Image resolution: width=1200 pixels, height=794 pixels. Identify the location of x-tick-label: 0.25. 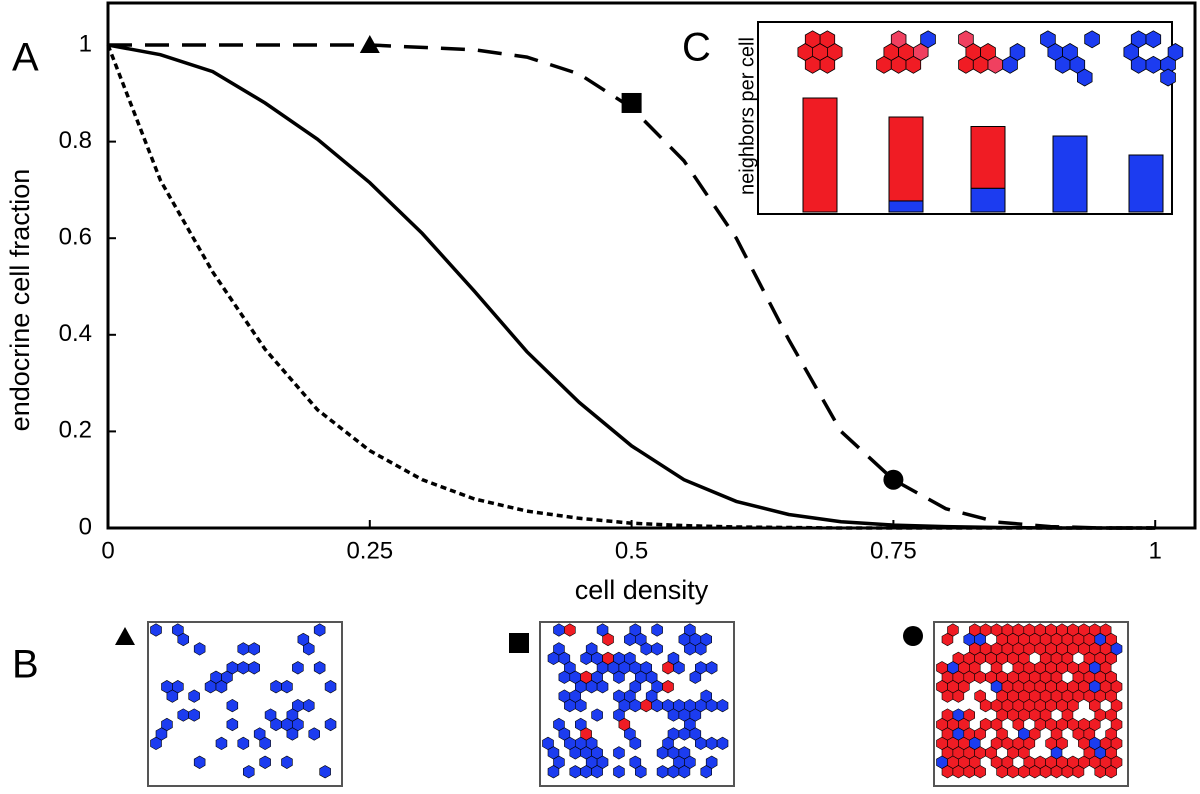
(369, 550).